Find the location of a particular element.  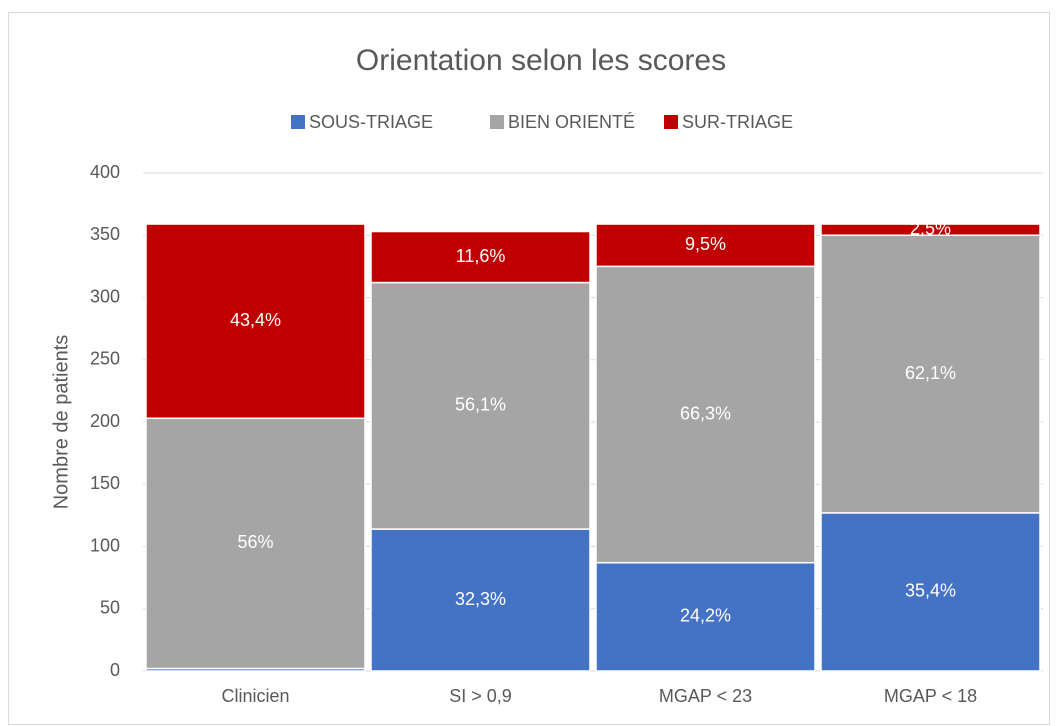

y-tick-label: 400 is located at coordinates (105, 172).